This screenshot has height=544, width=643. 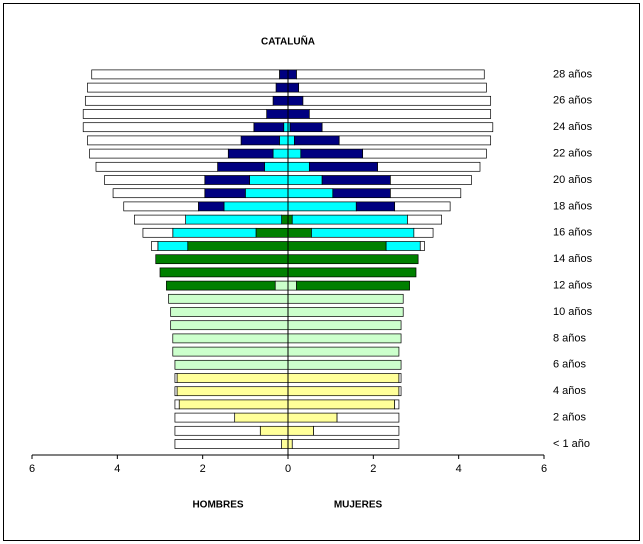 I want to click on row-label: 14 años, so click(x=573, y=259).